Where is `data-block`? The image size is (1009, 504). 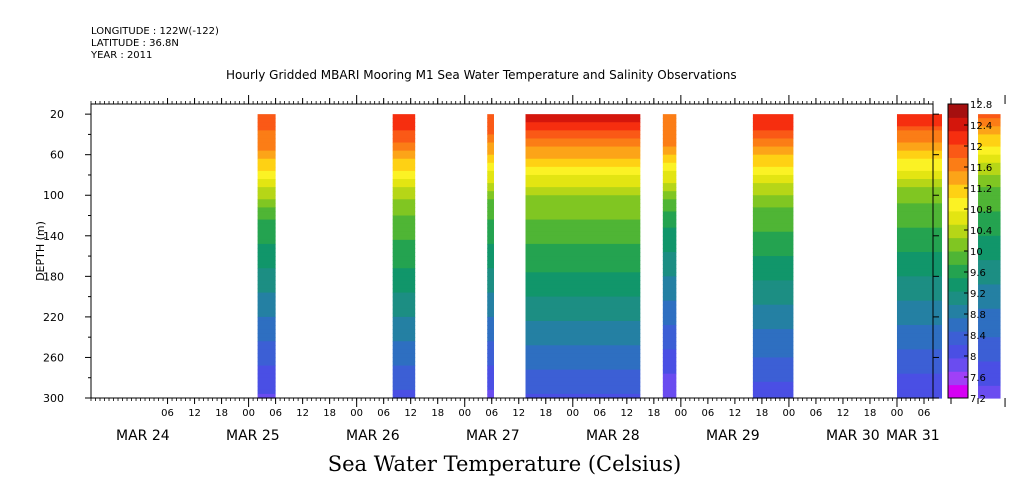 data-block is located at coordinates (669, 256).